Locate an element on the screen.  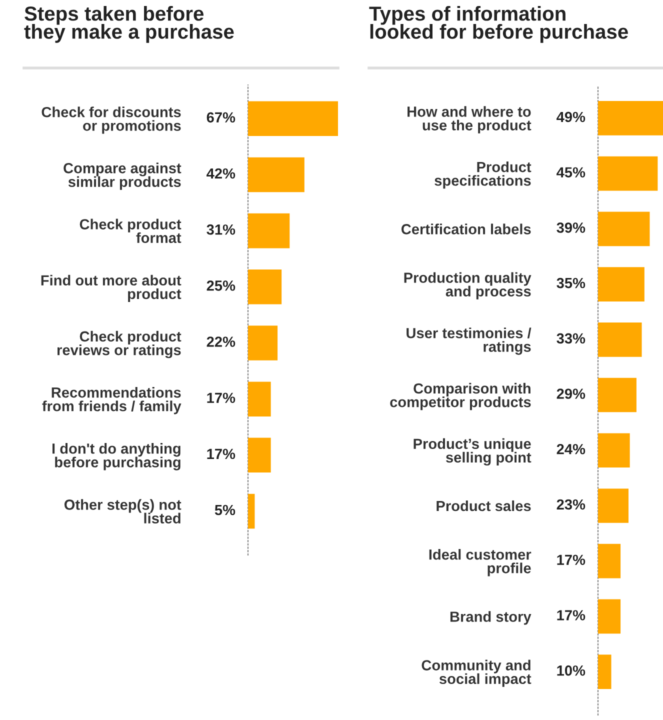
data-label: 5% is located at coordinates (225, 510).